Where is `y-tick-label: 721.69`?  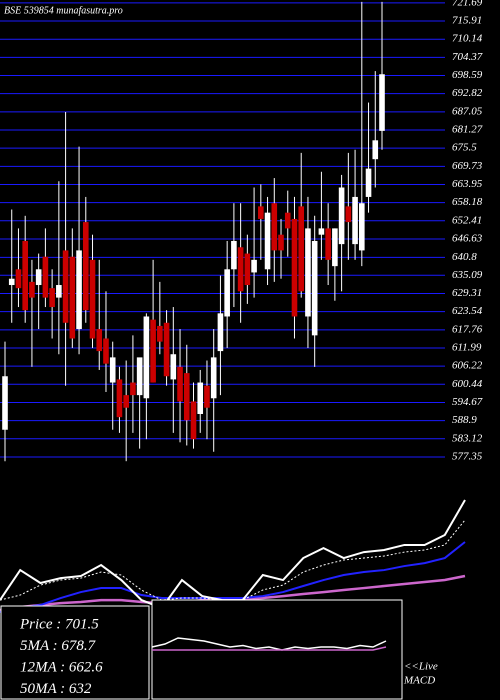 y-tick-label: 721.69 is located at coordinates (467, 4).